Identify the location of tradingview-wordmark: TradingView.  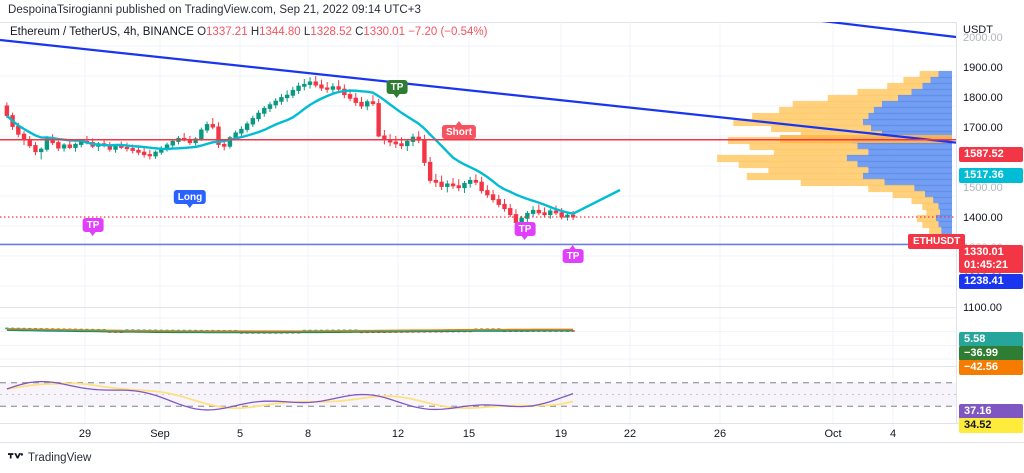
(60, 458).